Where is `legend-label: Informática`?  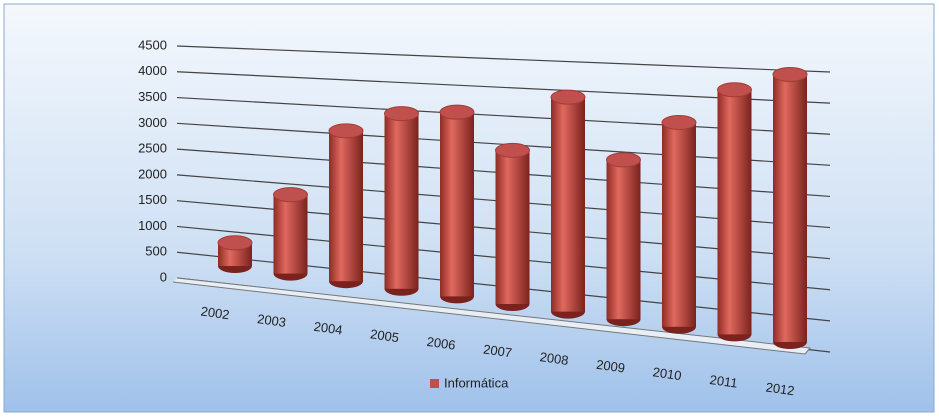 legend-label: Informática is located at coordinates (476, 382).